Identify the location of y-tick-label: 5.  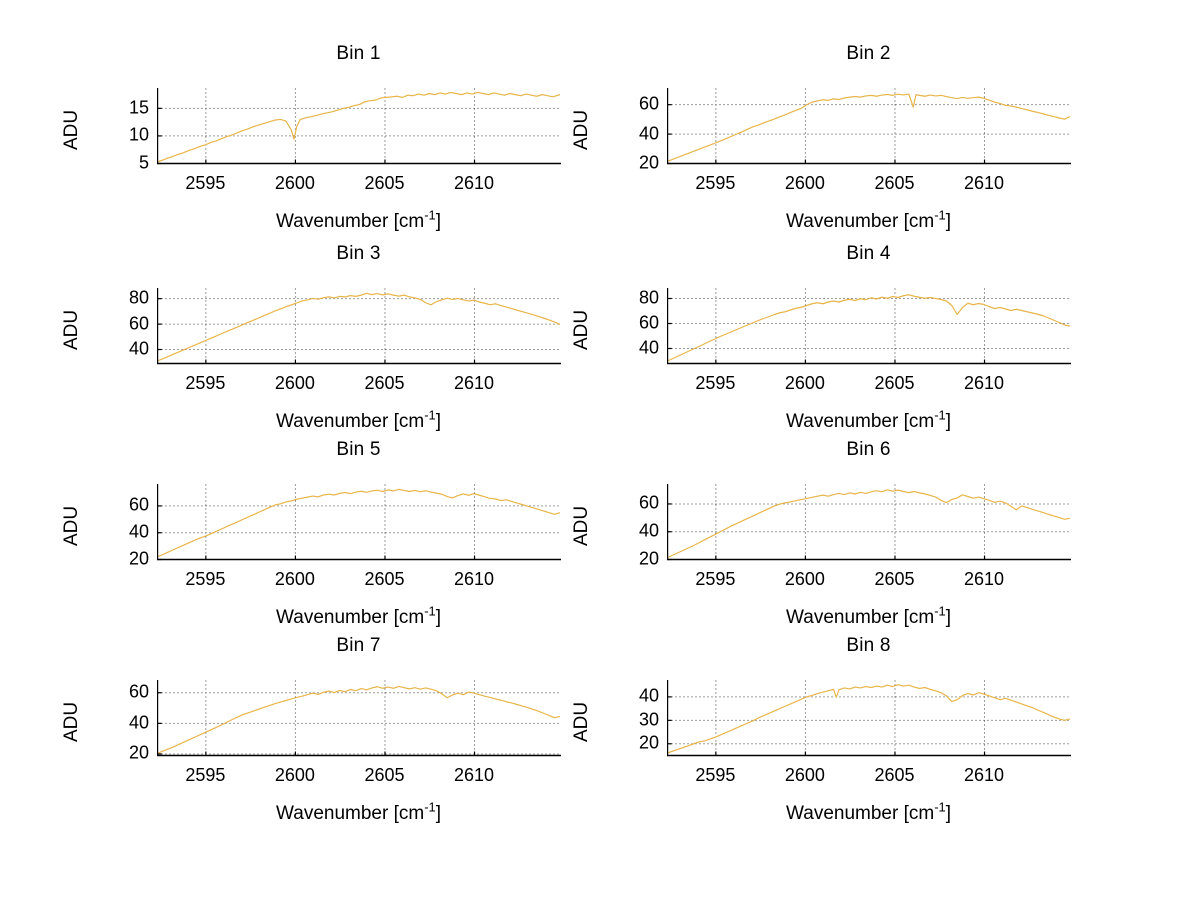
(143, 162).